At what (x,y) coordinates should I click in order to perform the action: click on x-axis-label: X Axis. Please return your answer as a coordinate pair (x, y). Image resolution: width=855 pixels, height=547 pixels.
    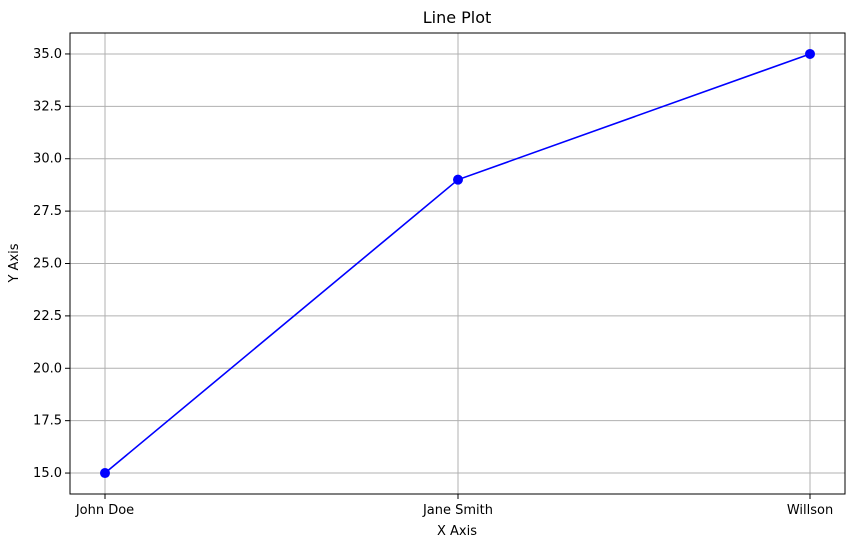
    Looking at the image, I should click on (457, 531).